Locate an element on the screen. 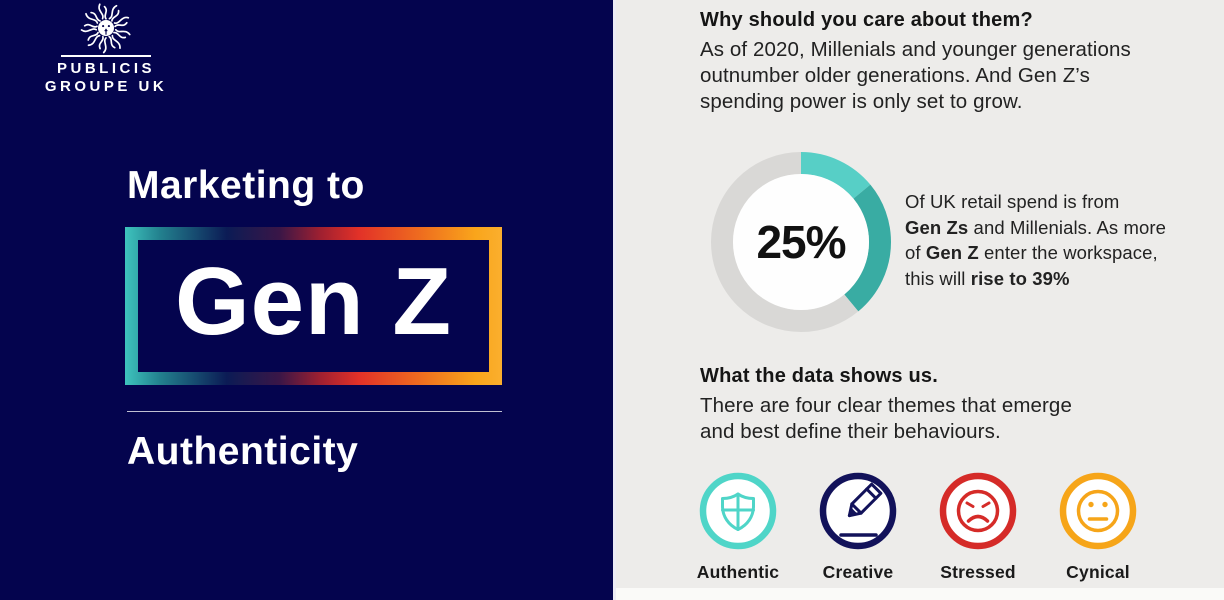 Image resolution: width=1224 pixels, height=600 pixels. pencil-icon is located at coordinates (858, 511).